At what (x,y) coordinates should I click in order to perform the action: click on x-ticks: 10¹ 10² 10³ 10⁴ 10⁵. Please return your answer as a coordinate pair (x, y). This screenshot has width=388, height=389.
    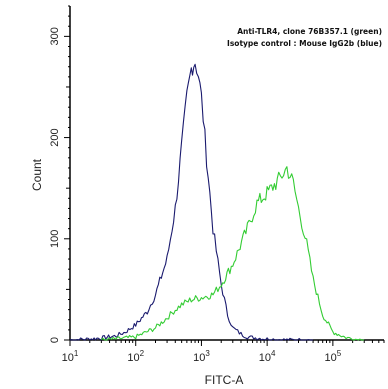
    Looking at the image, I should click on (223, 352).